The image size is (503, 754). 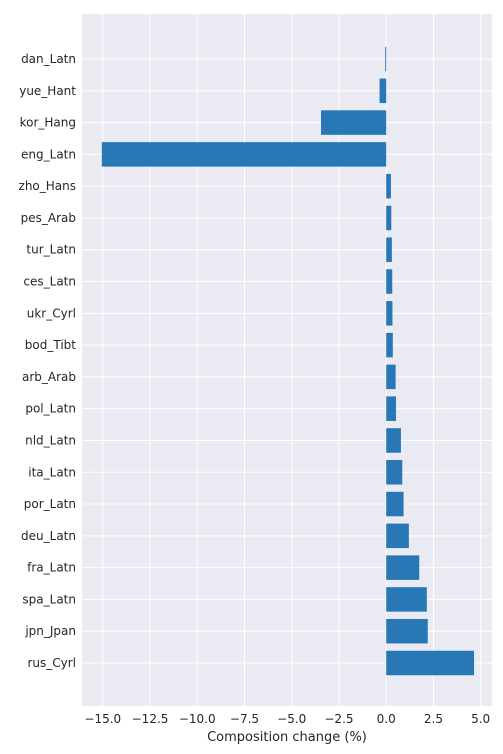 What do you see at coordinates (50, 409) in the screenshot?
I see `y-tick-label-pol_Latn: pol_Latn` at bounding box center [50, 409].